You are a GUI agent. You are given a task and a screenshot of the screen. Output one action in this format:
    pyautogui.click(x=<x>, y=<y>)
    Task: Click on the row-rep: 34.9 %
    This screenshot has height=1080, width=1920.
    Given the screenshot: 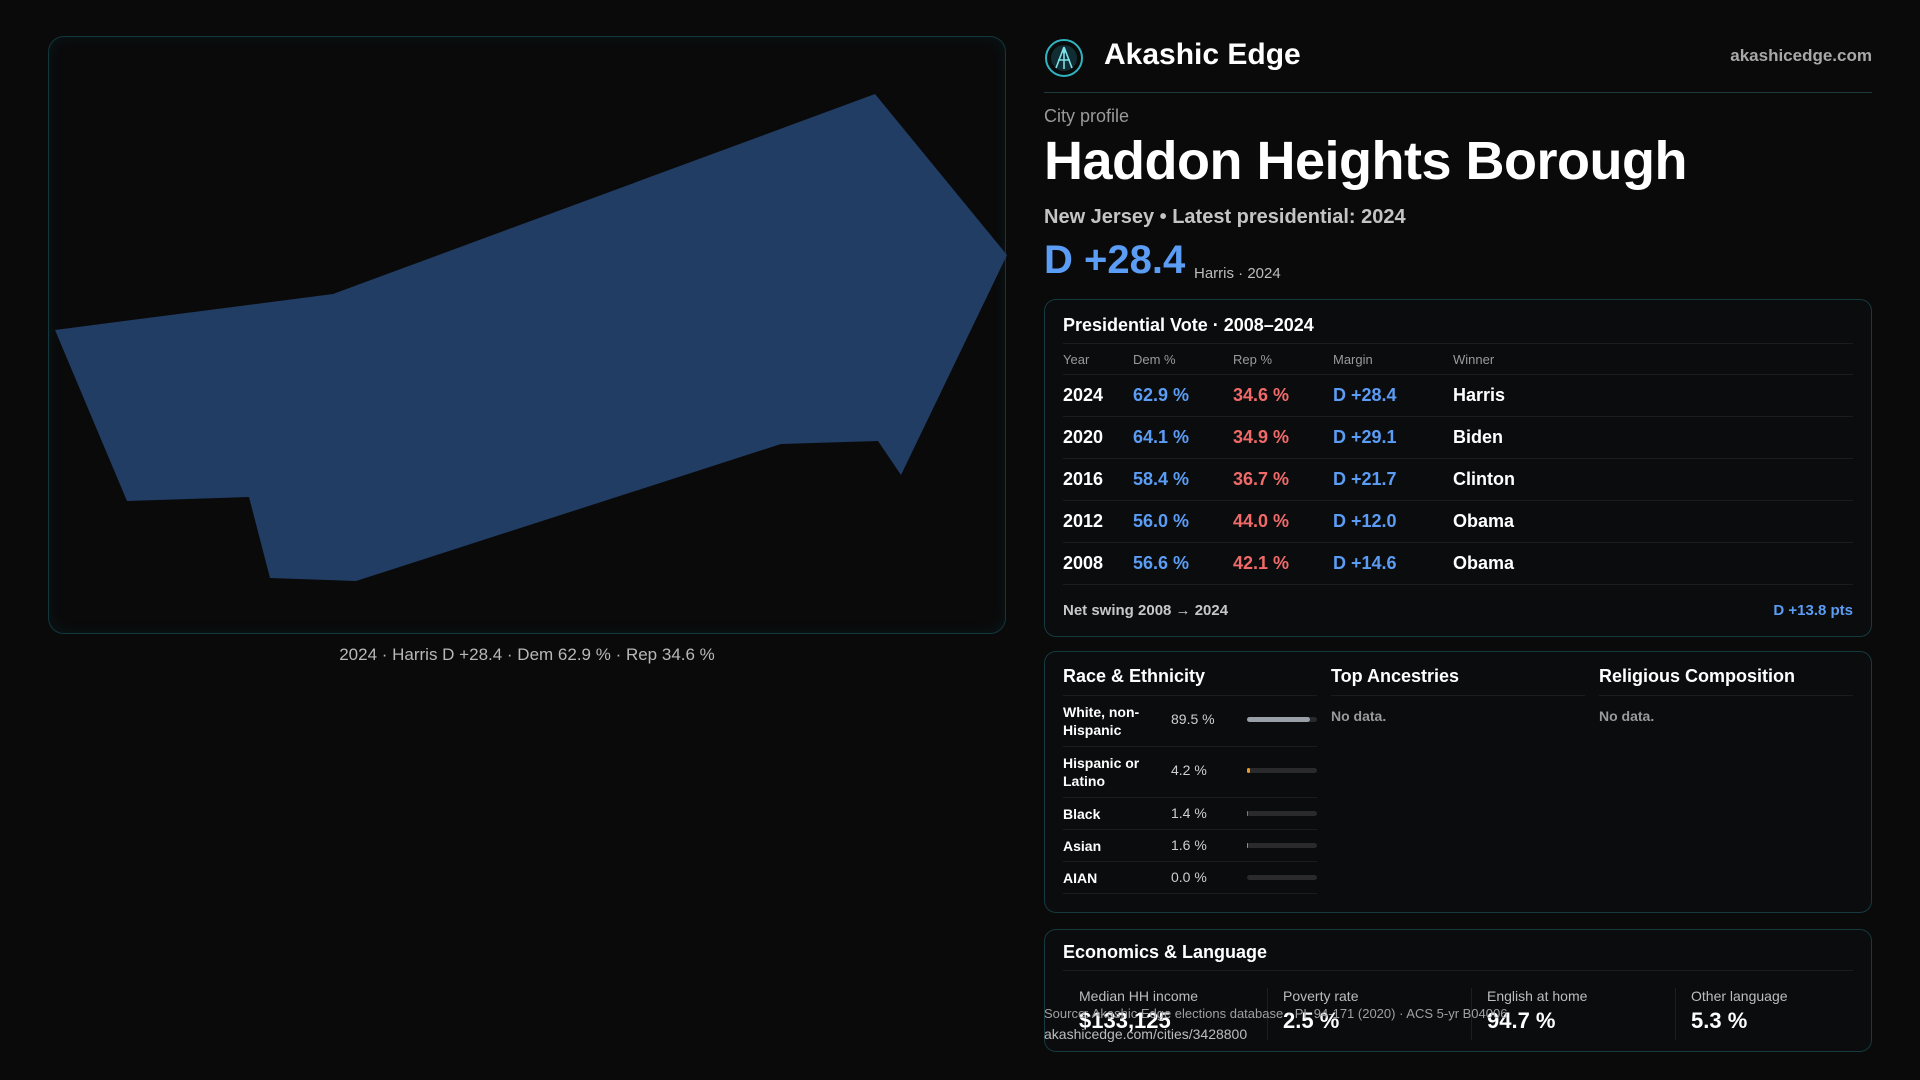 What is the action you would take?
    pyautogui.click(x=1283, y=437)
    